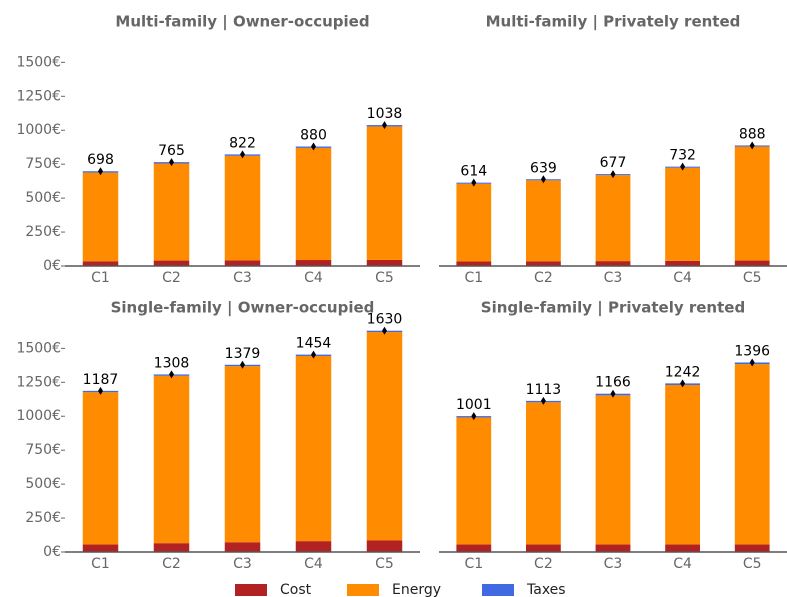 Image resolution: width=787 pixels, height=597 pixels. What do you see at coordinates (38, 62) in the screenshot?
I see `y-tick-label: 1500€` at bounding box center [38, 62].